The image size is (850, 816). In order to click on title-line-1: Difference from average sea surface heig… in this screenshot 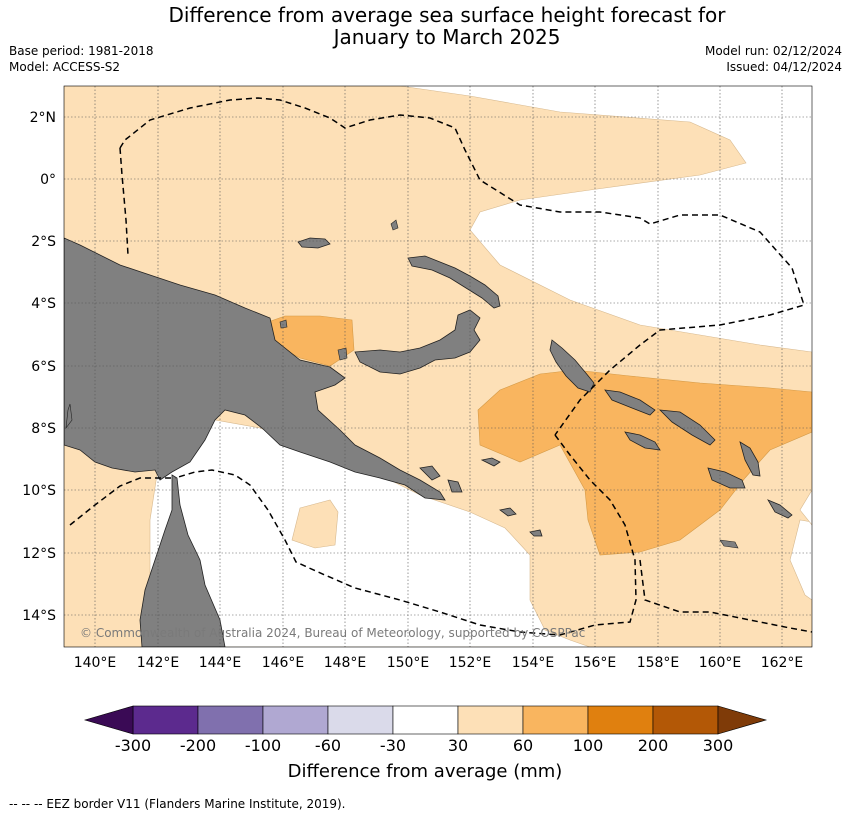, I will do `click(447, 15)`.